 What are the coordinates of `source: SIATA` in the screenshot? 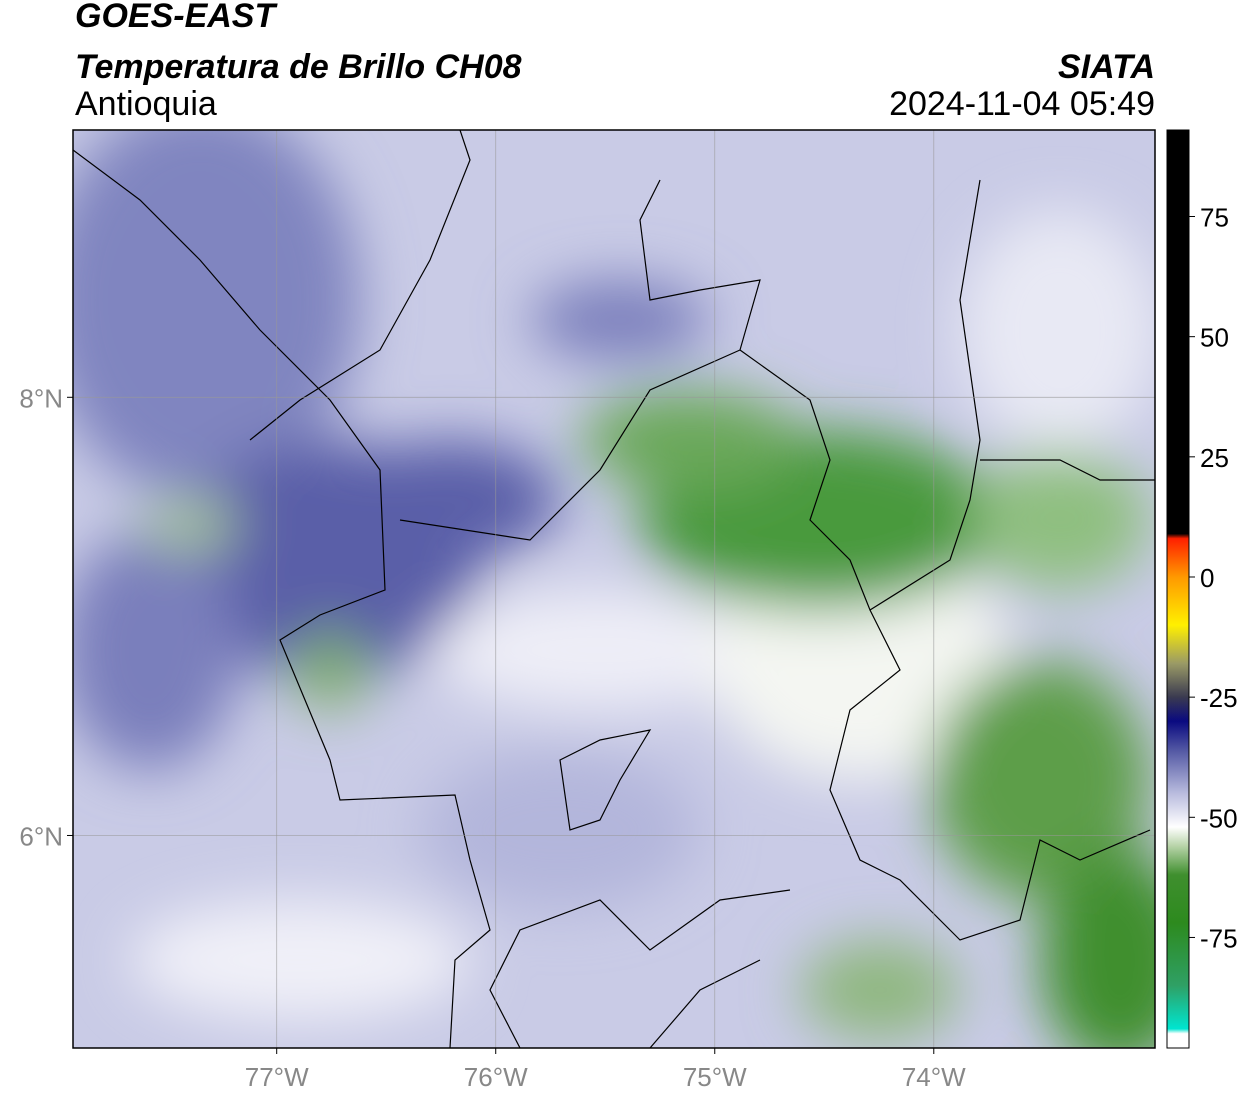 It's located at (1106, 67).